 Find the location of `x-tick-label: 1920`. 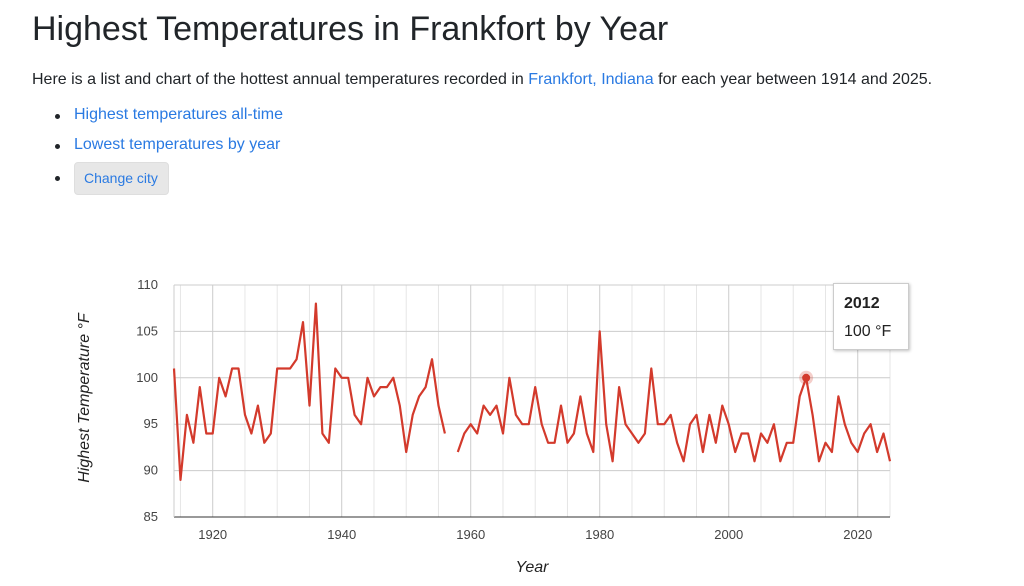

x-tick-label: 1920 is located at coordinates (212, 534).